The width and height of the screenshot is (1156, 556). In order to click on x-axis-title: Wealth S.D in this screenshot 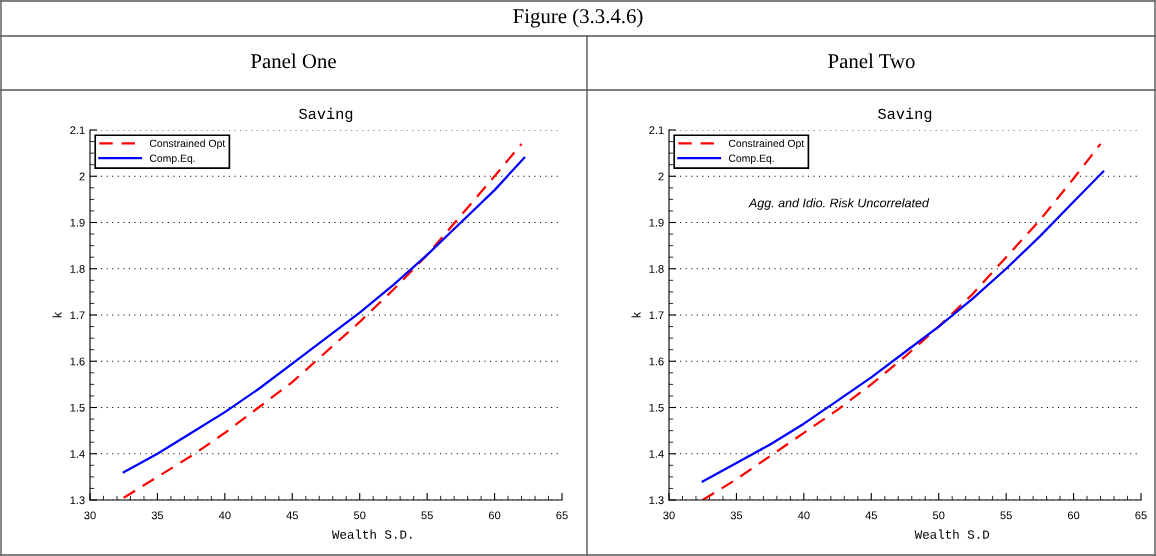, I will do `click(952, 534)`.